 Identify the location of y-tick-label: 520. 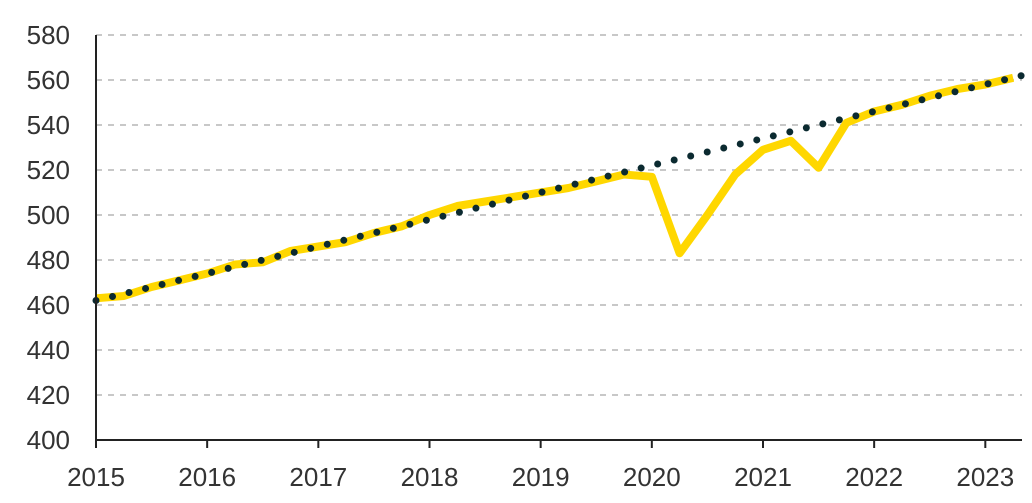
(48, 170).